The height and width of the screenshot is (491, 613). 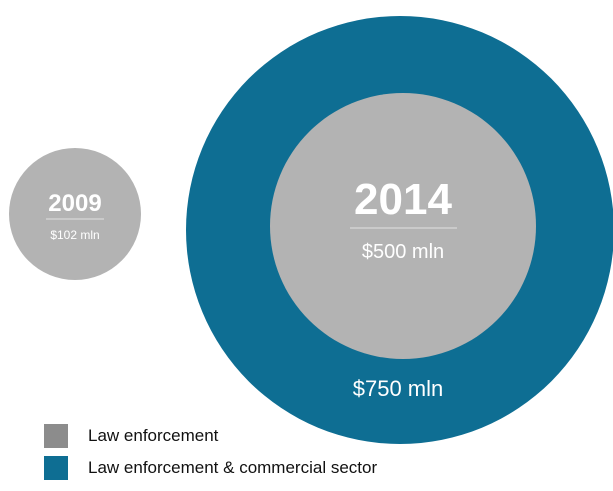 I want to click on bubble-2014-outer-value-label: $750 mln, so click(x=398, y=388).